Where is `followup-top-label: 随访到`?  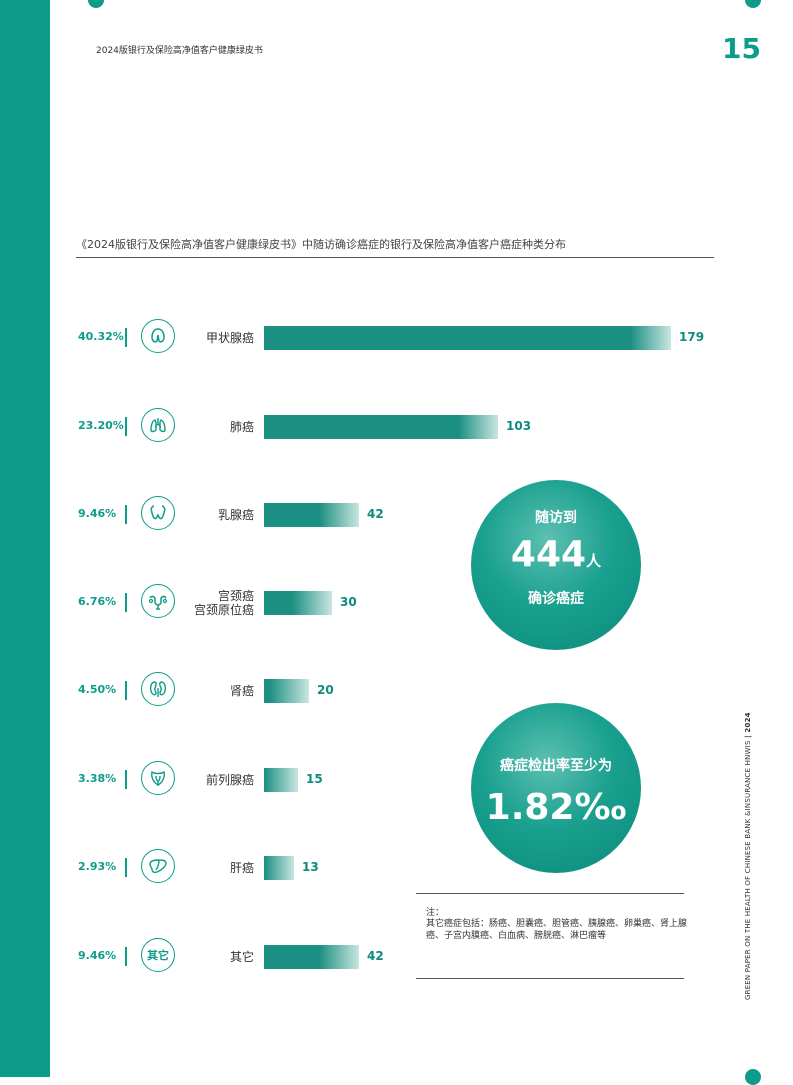
followup-top-label: 随访到 is located at coordinates (556, 518).